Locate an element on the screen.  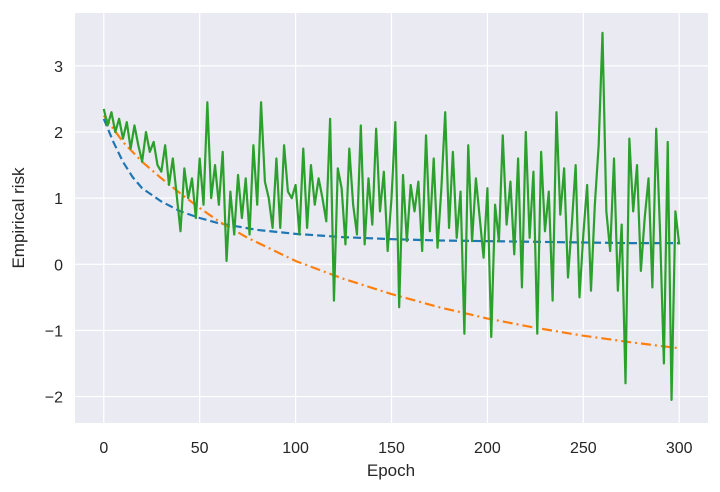
x-tick-label: 150 is located at coordinates (391, 448).